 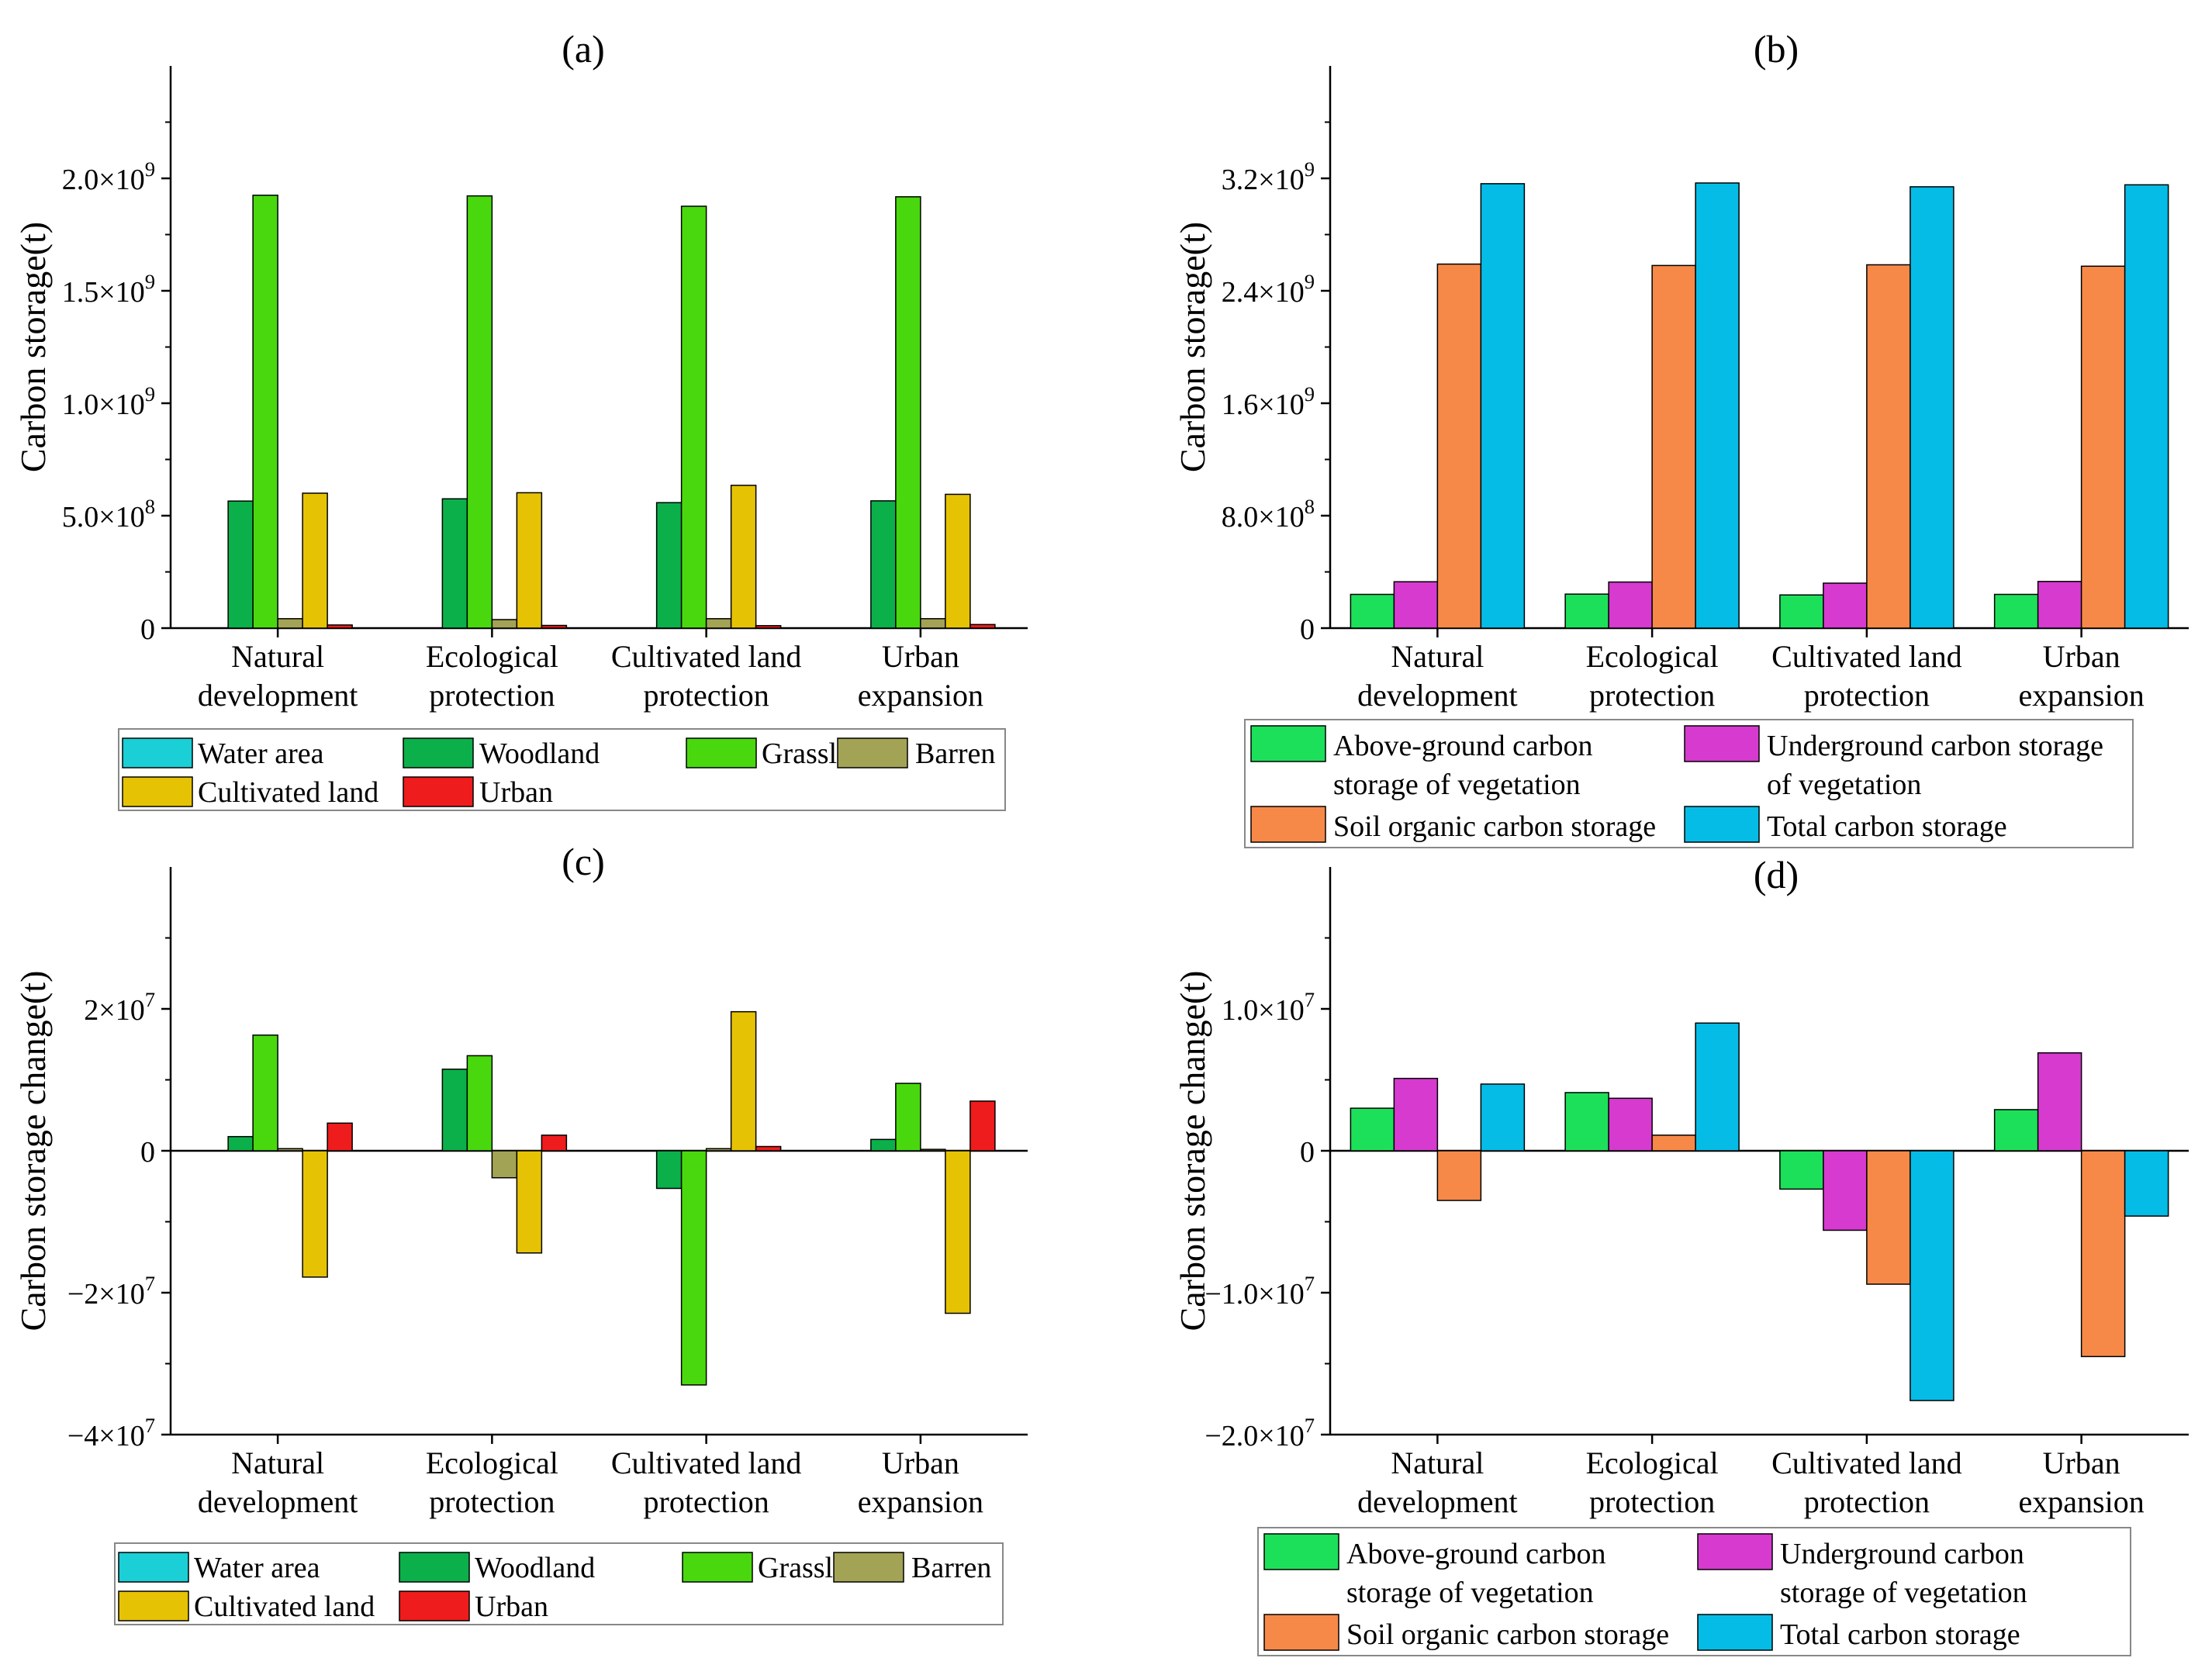 What do you see at coordinates (1301, 1551) in the screenshot?
I see `legend-swatch-above` at bounding box center [1301, 1551].